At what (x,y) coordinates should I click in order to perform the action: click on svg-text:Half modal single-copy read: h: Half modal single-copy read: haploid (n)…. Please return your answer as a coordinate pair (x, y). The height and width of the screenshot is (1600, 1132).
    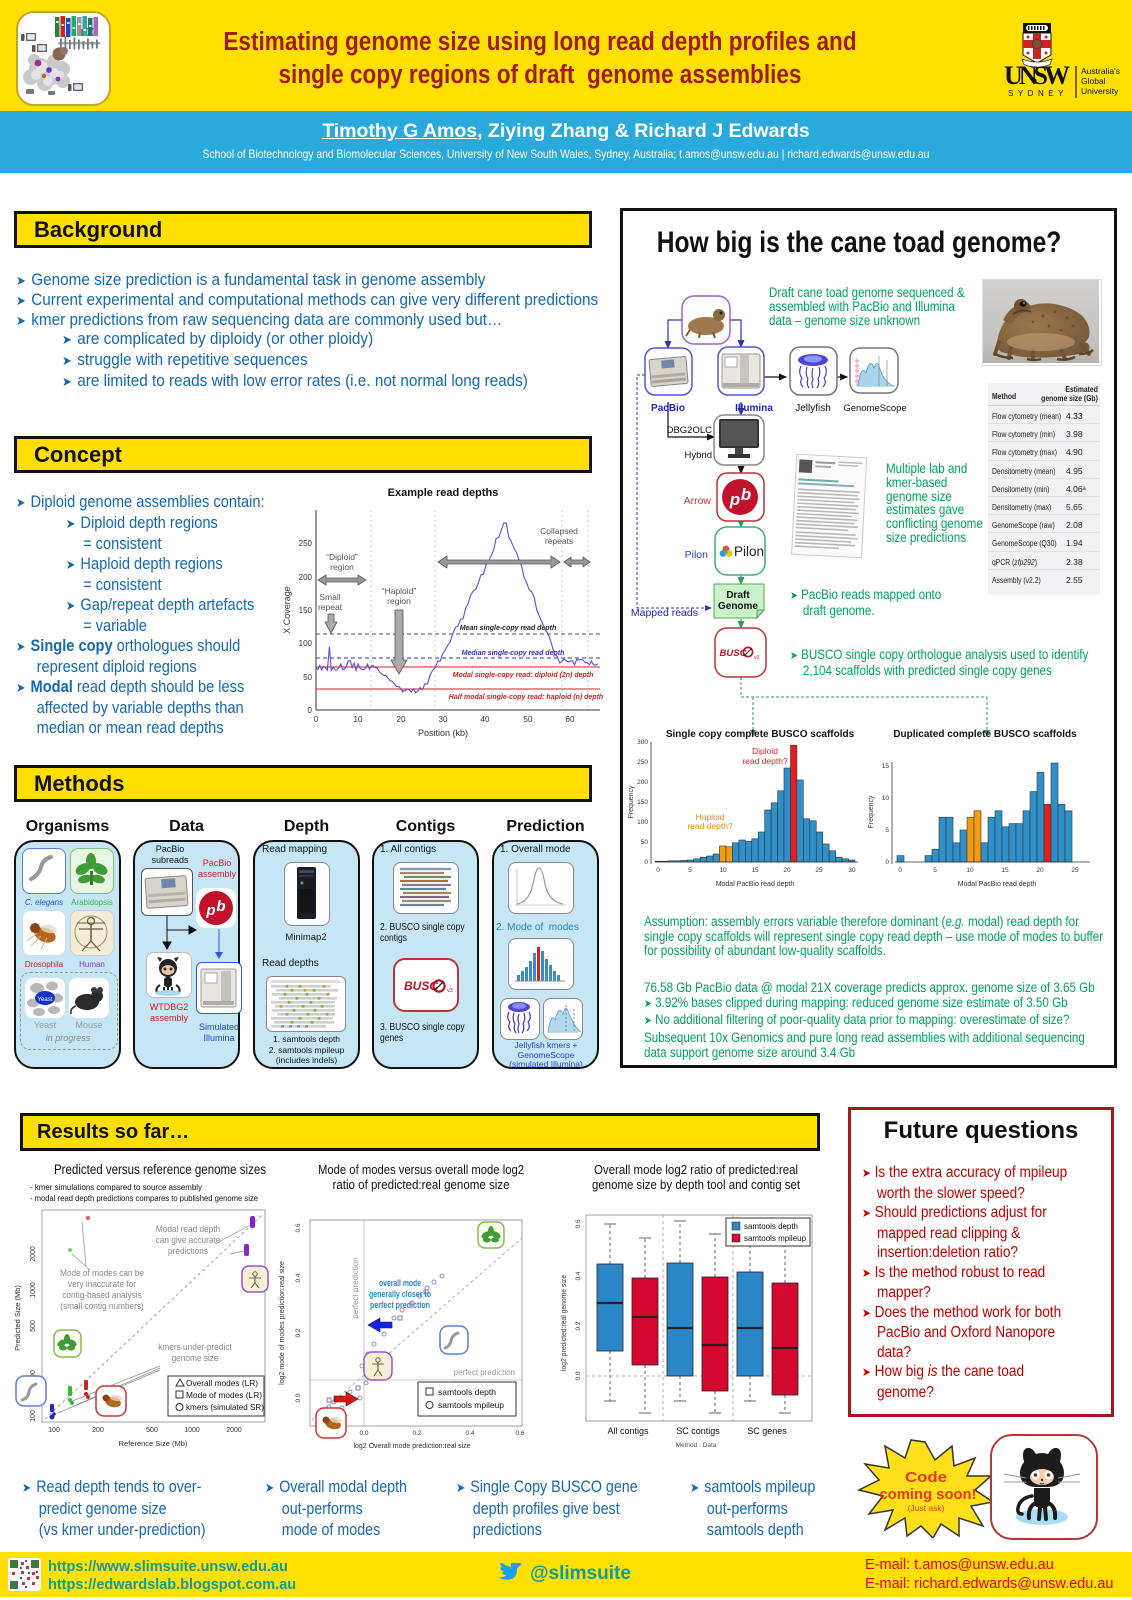
    Looking at the image, I should click on (526, 697).